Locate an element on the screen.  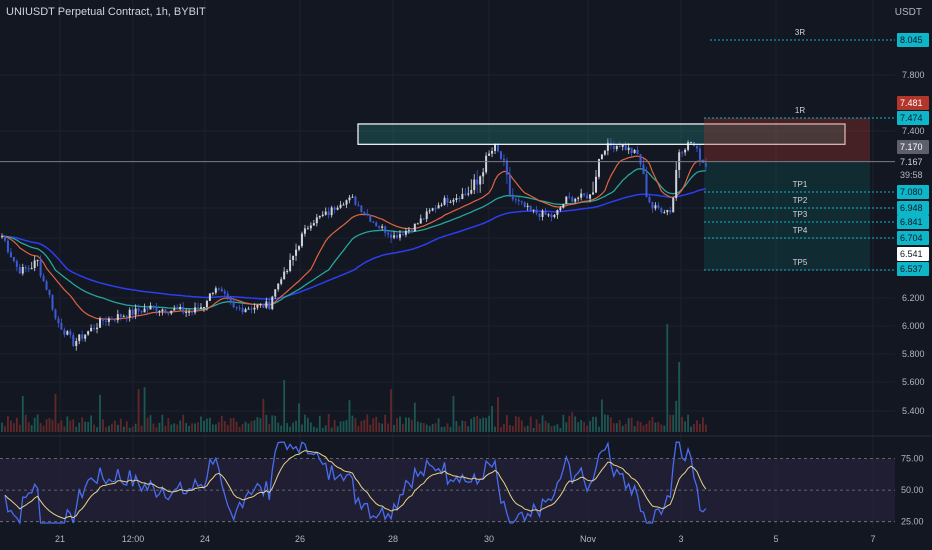
price-tick-label: 6.200 is located at coordinates (913, 298).